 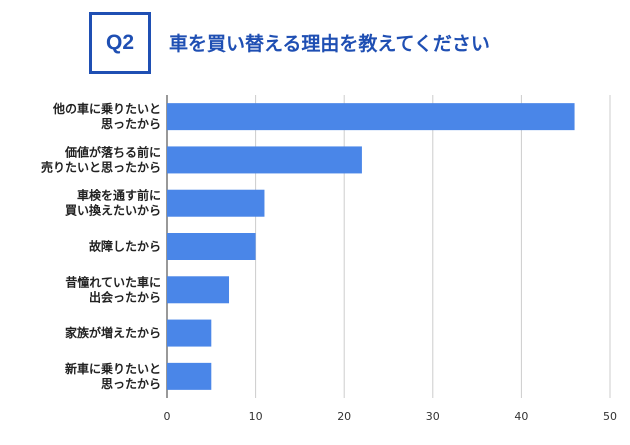 What do you see at coordinates (344, 416) in the screenshot?
I see `x-tick-label: 20` at bounding box center [344, 416].